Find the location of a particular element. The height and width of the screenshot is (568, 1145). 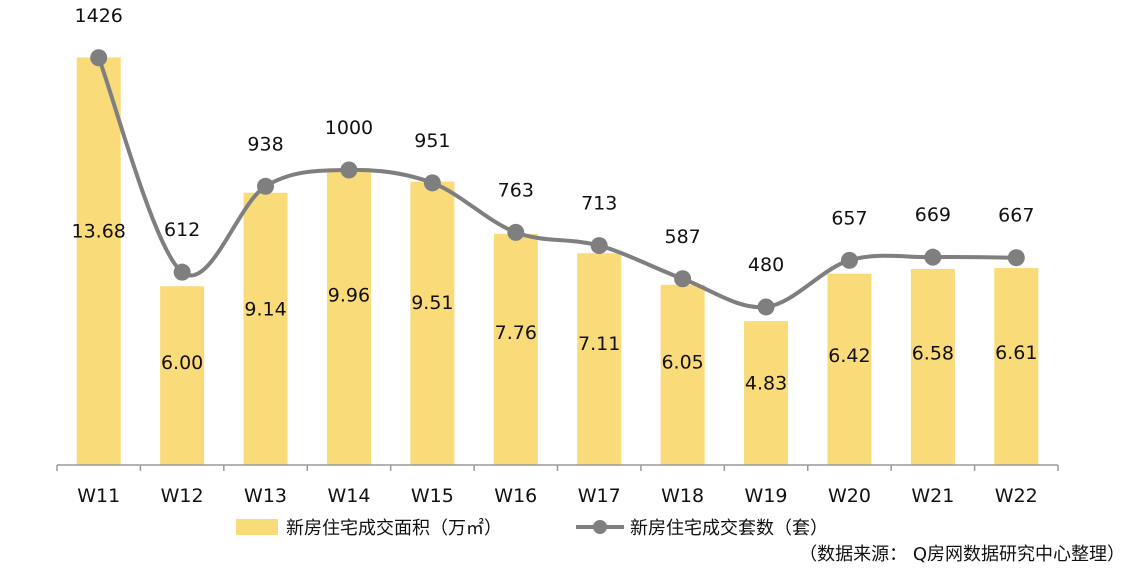

line-point-W17 is located at coordinates (599, 246).